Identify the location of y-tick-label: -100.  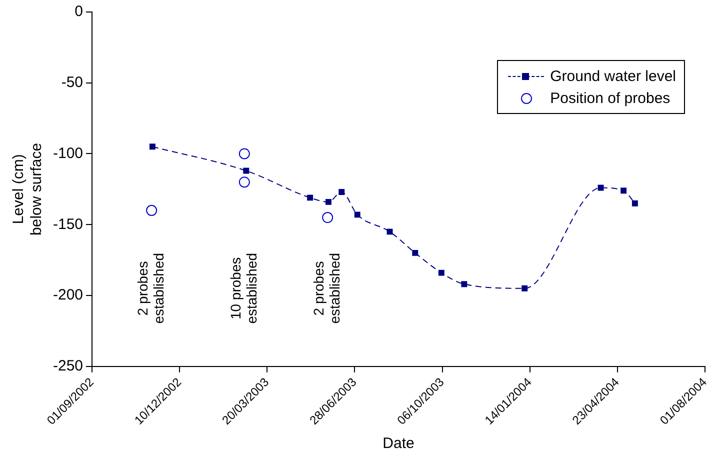
(68, 153).